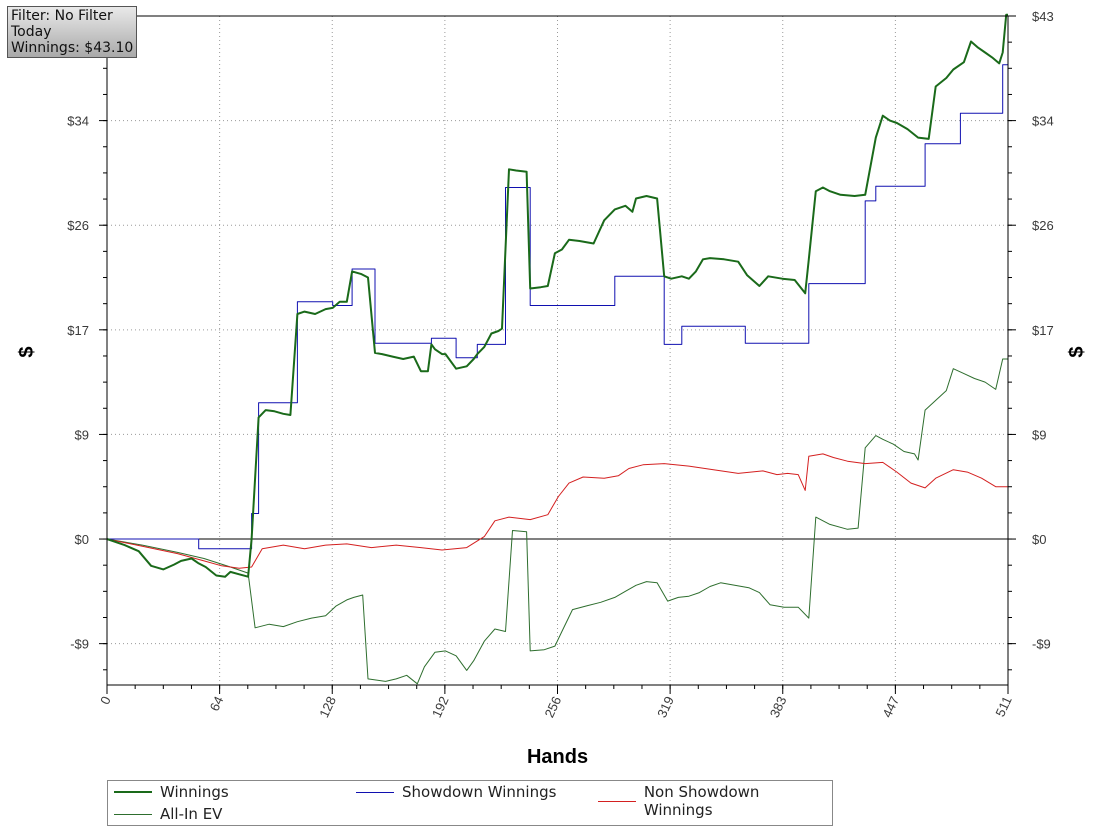  What do you see at coordinates (375, 792) in the screenshot?
I see `legend-swatch-showdown` at bounding box center [375, 792].